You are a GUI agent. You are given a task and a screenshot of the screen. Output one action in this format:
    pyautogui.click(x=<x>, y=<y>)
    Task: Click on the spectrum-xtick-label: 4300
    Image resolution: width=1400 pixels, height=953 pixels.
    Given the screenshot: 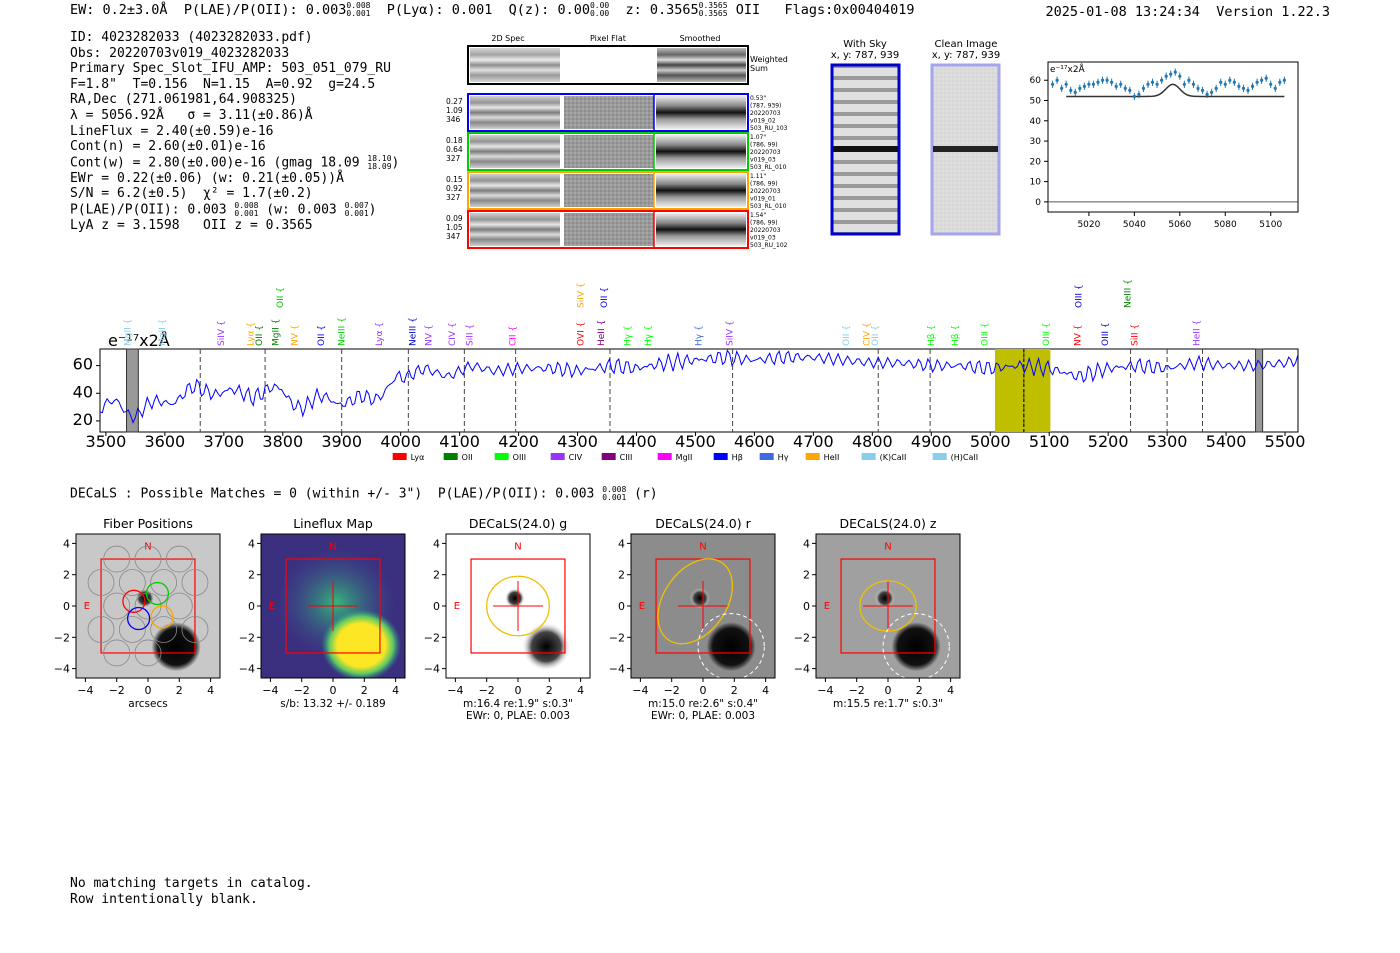 What is the action you would take?
    pyautogui.click(x=577, y=441)
    